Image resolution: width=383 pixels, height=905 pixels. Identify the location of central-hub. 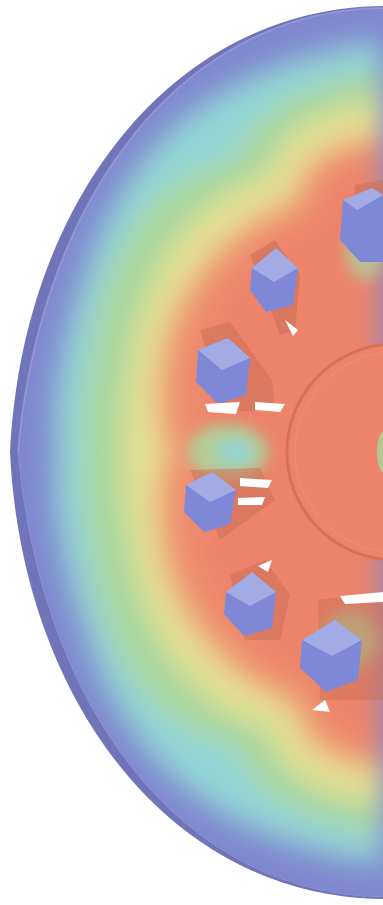
(334, 452).